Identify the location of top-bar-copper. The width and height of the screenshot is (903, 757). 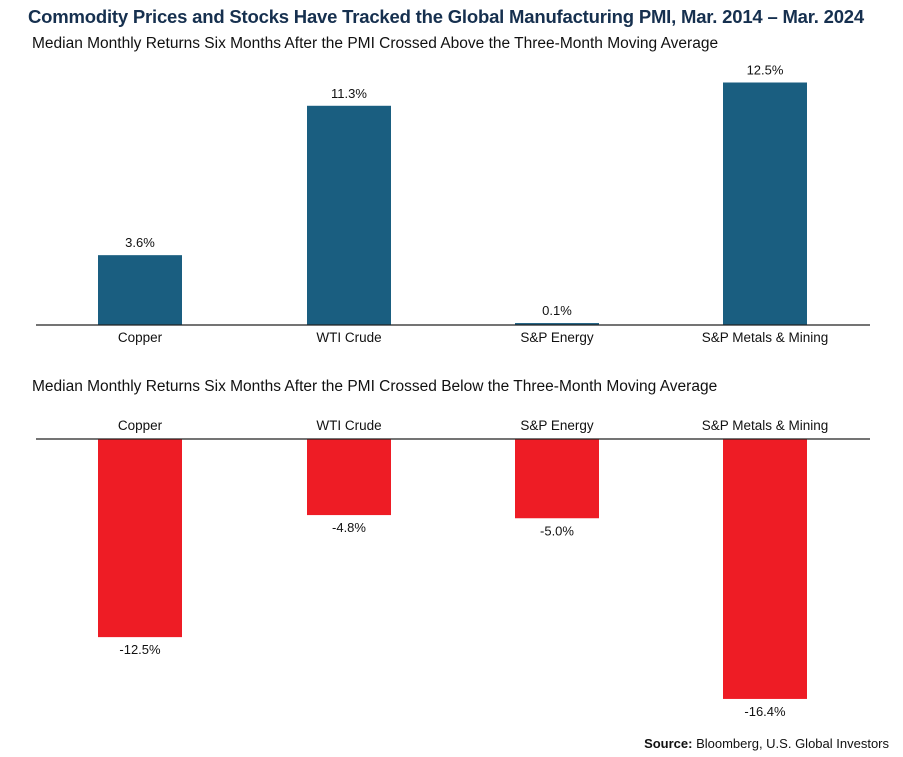
(140, 290).